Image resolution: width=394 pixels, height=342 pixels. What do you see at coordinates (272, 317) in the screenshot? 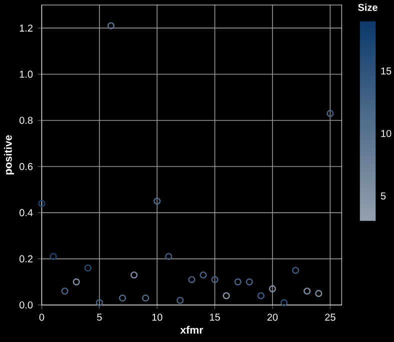
I see `x-tick-label: 20` at bounding box center [272, 317].